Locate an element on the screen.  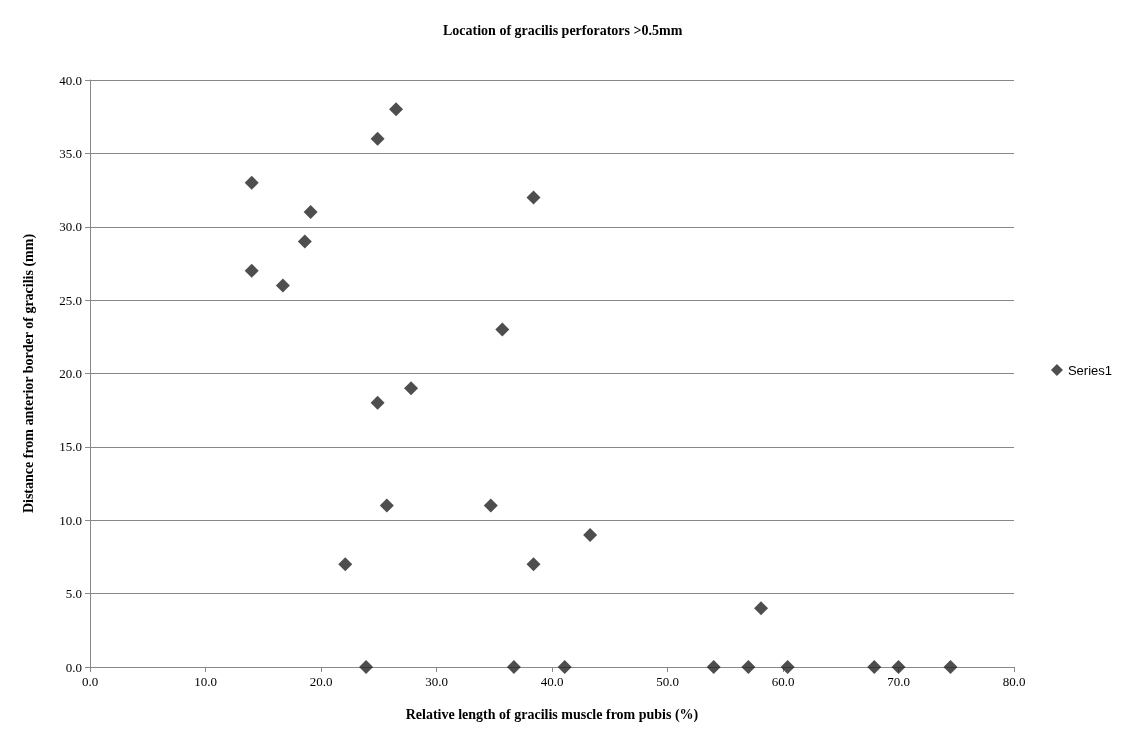
x-tick-label: 50.0 is located at coordinates (667, 681).